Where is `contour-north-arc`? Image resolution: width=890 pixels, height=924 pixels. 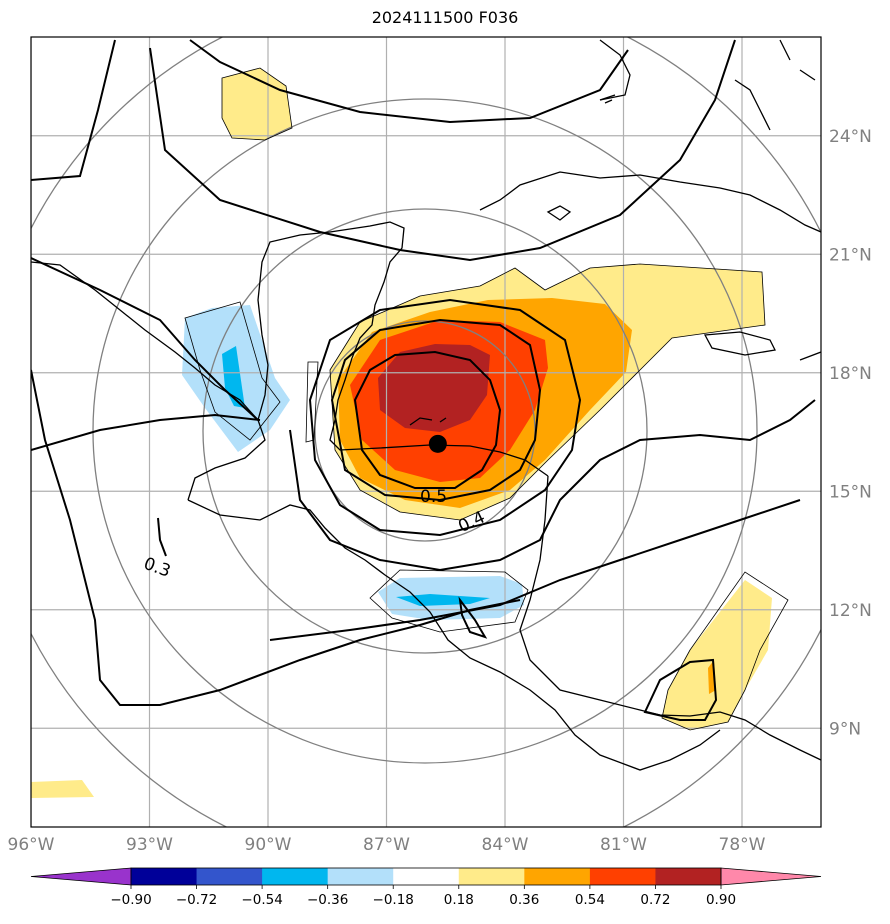 contour-north-arc is located at coordinates (409, 81).